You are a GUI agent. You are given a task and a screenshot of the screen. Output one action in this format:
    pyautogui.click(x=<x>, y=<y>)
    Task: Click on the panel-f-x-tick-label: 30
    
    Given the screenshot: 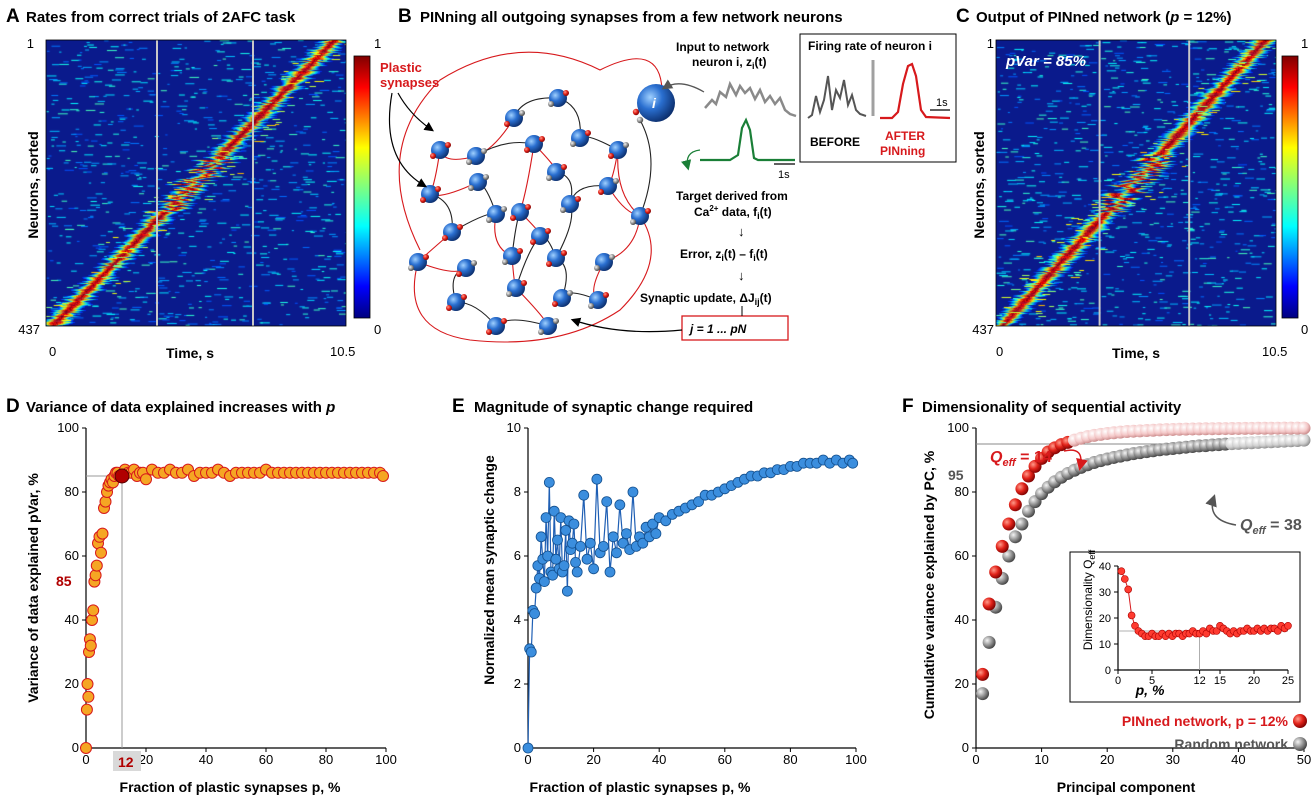 What is the action you would take?
    pyautogui.click(x=1173, y=759)
    